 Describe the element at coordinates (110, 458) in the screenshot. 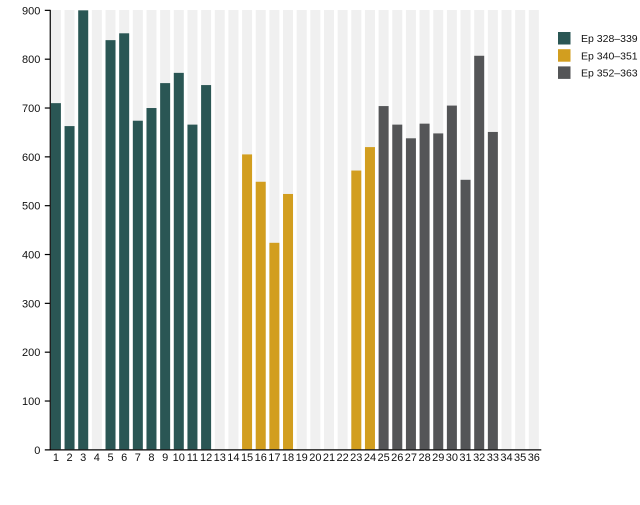

I see `svg-text: 5` at that location.